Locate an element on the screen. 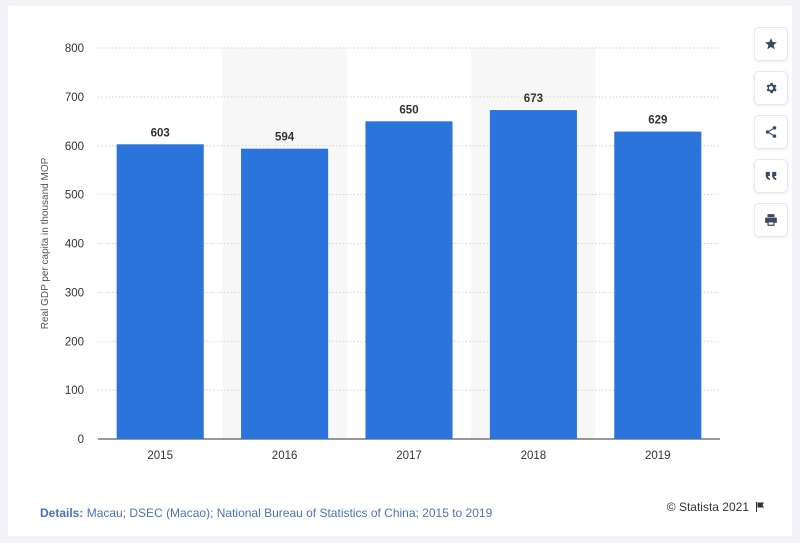  data-label: 629 is located at coordinates (657, 121).